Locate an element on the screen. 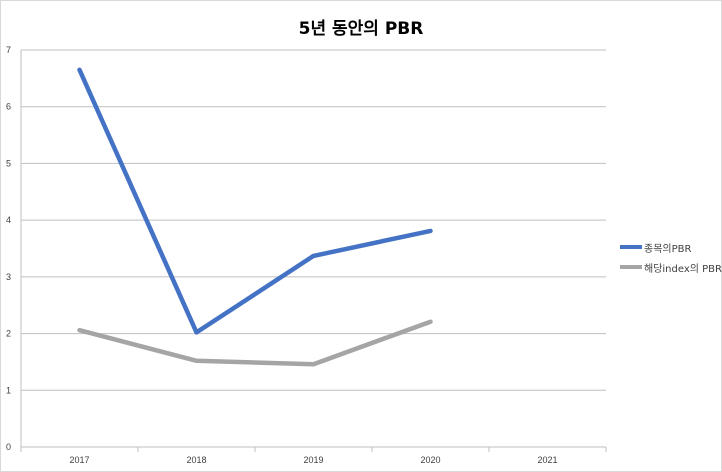 The width and height of the screenshot is (722, 472). y-tick-label: 3 is located at coordinates (8, 277).